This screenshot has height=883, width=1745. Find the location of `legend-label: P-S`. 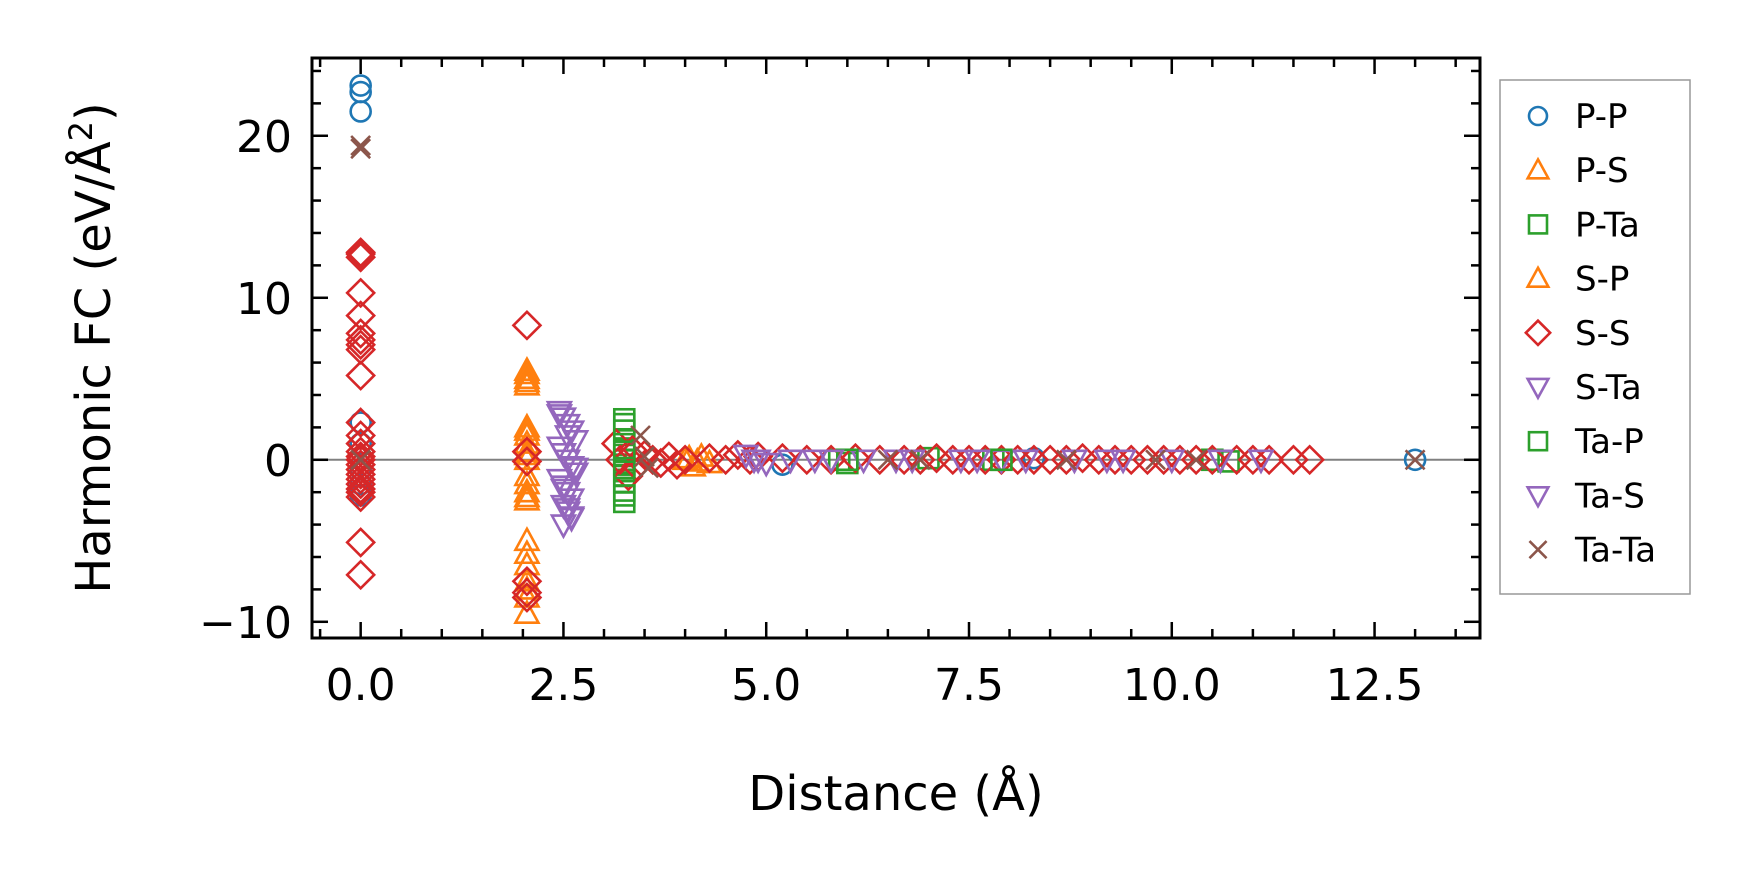

legend-label: P-S is located at coordinates (1602, 171).